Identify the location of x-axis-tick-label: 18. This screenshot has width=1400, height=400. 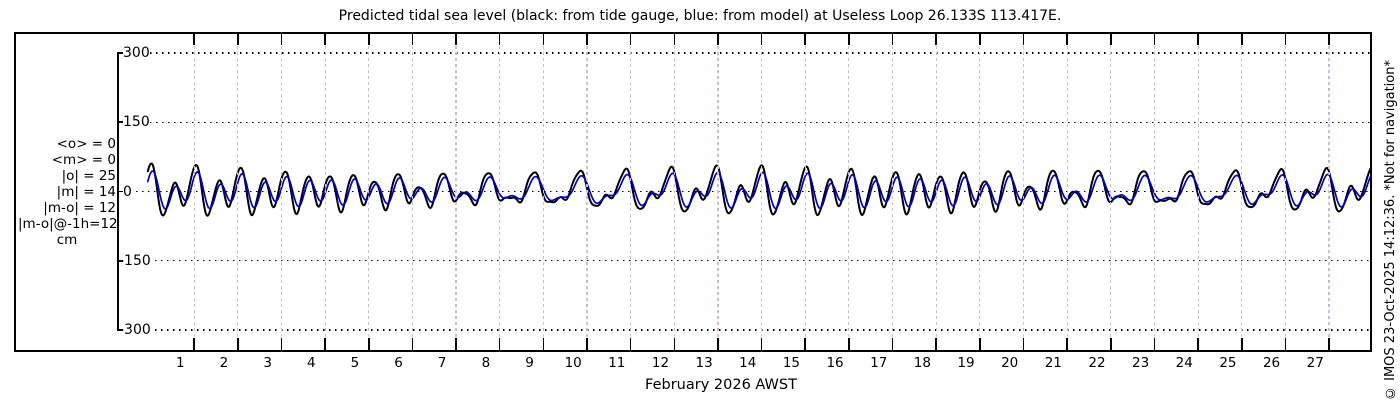
(922, 363).